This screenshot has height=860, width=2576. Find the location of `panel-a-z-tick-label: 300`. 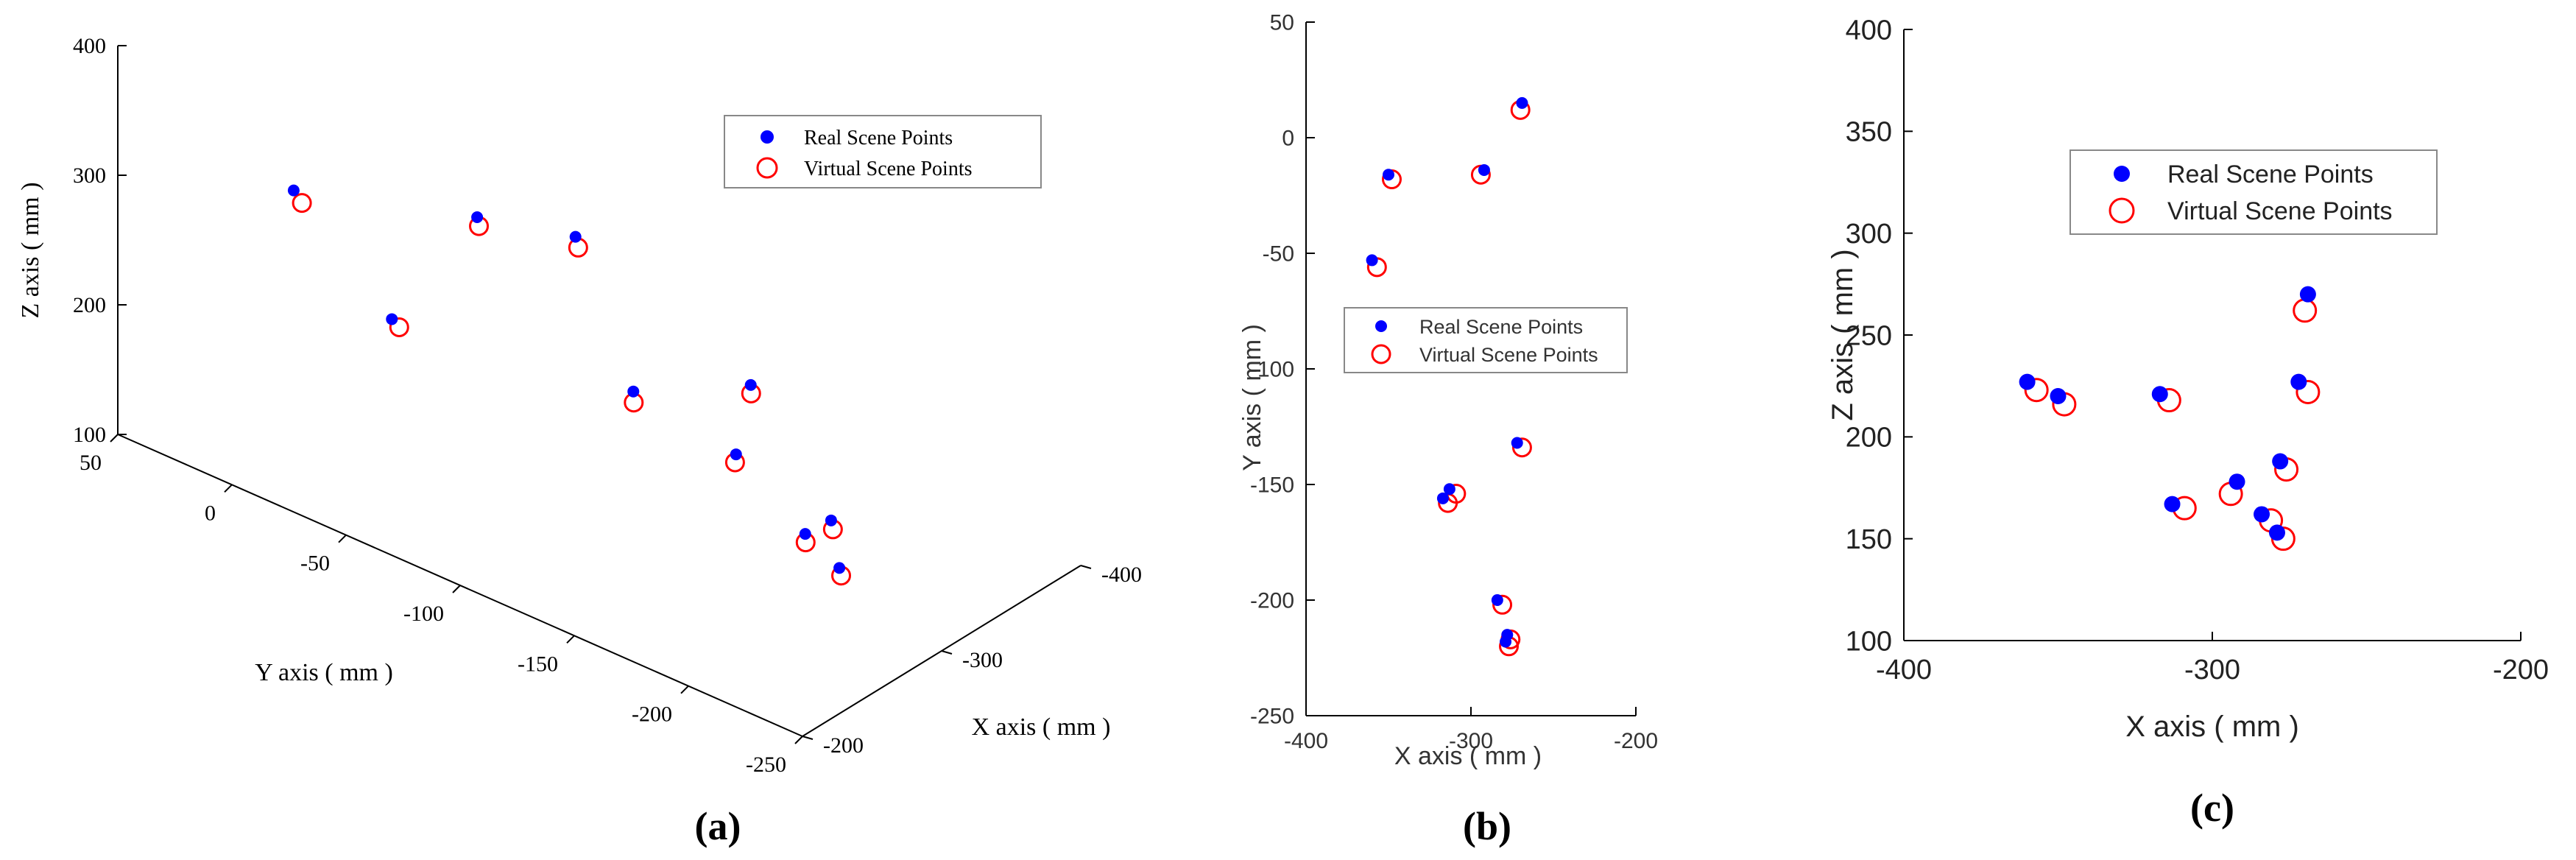

panel-a-z-tick-label: 300 is located at coordinates (89, 175).